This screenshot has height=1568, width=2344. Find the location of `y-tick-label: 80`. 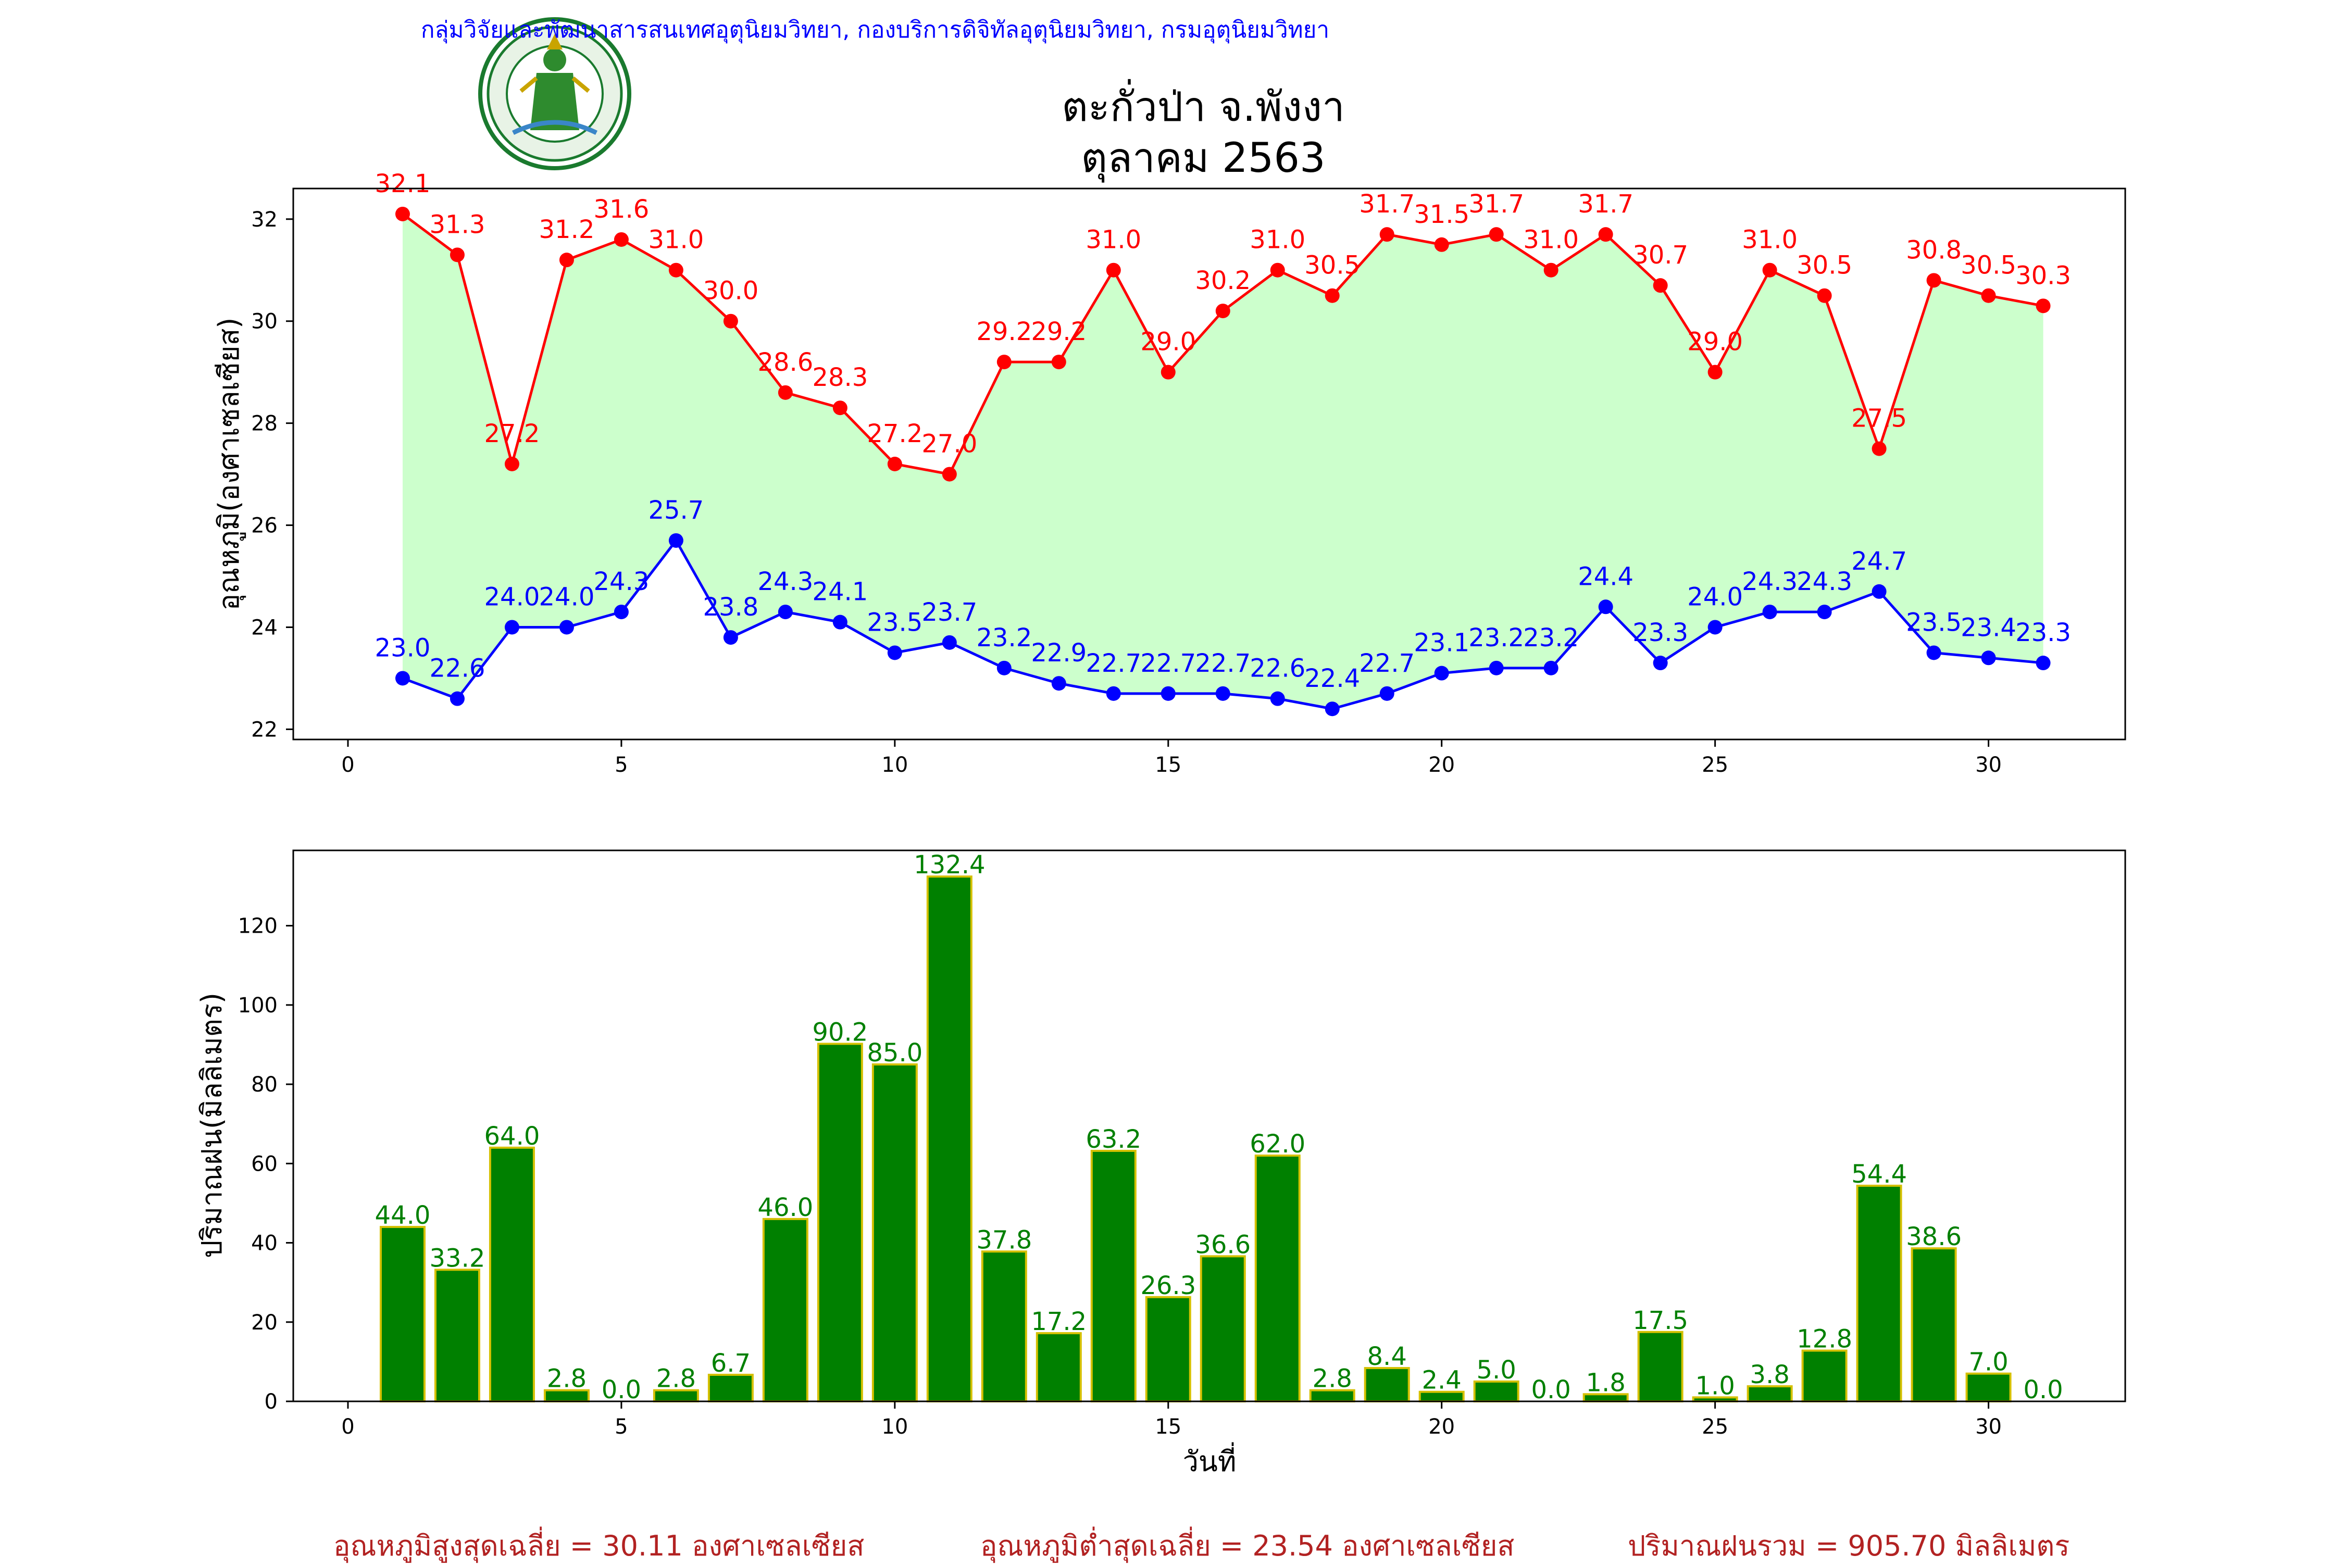

y-tick-label: 80 is located at coordinates (264, 1085).